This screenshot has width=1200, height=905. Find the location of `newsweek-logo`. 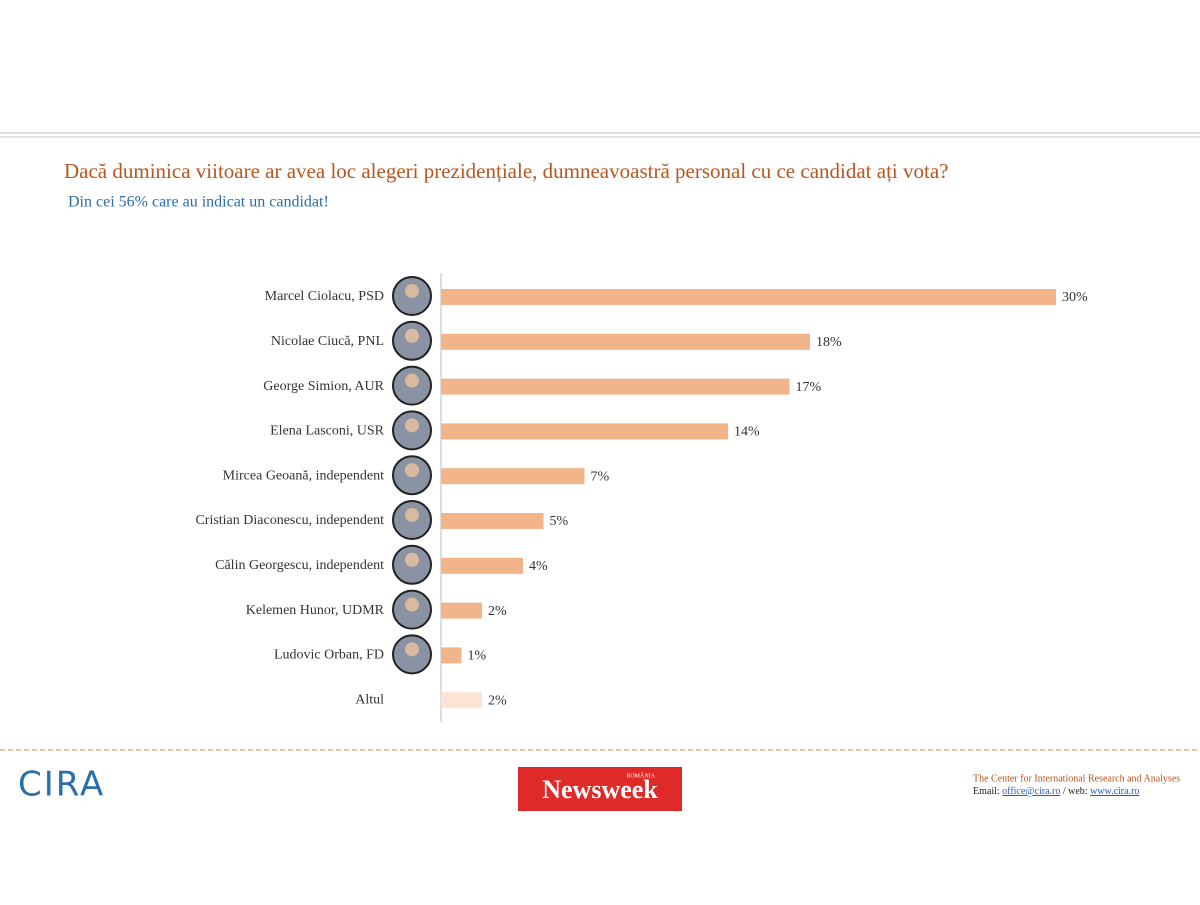

newsweek-logo is located at coordinates (600, 789).